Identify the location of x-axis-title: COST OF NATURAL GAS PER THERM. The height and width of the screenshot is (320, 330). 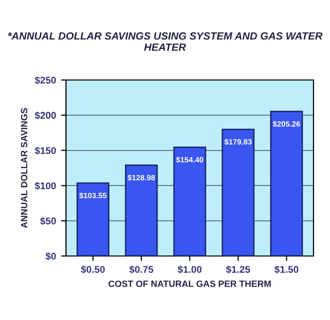
(189, 283).